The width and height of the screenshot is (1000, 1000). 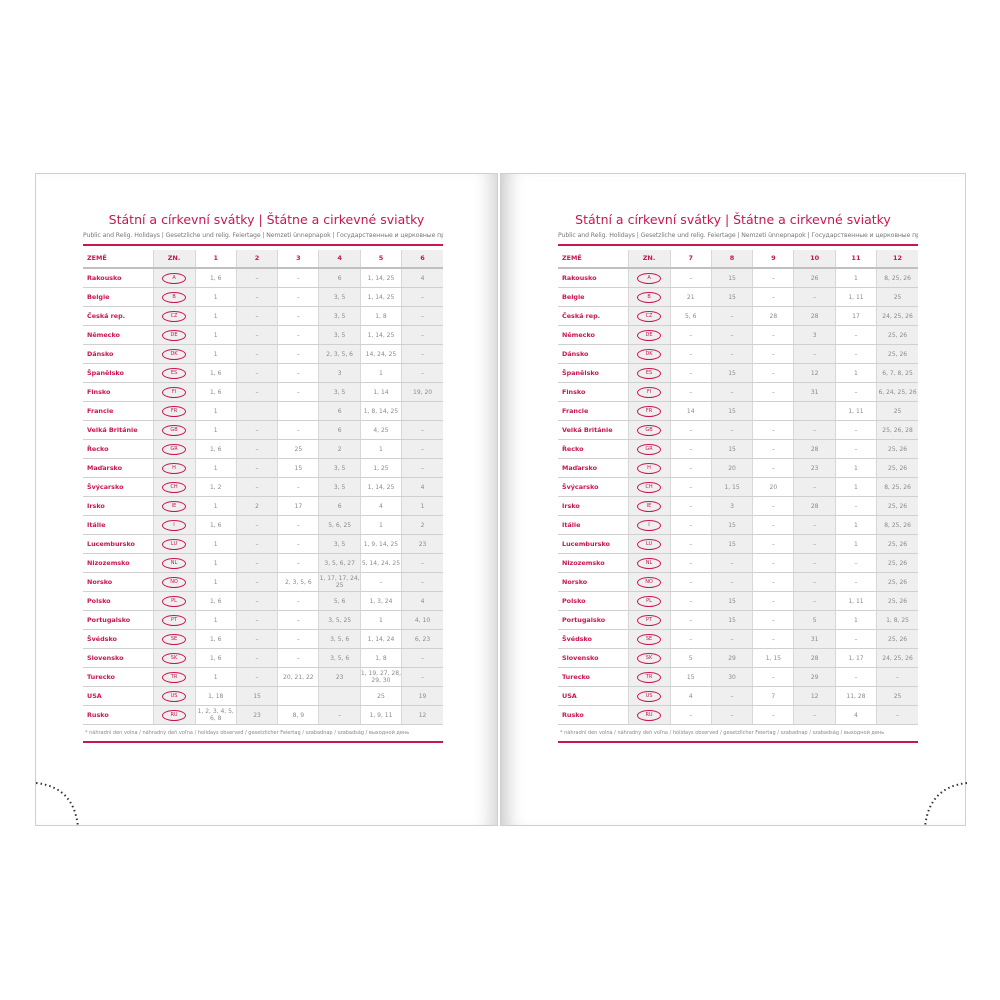 I want to click on country-name: Německo, so click(x=118, y=335).